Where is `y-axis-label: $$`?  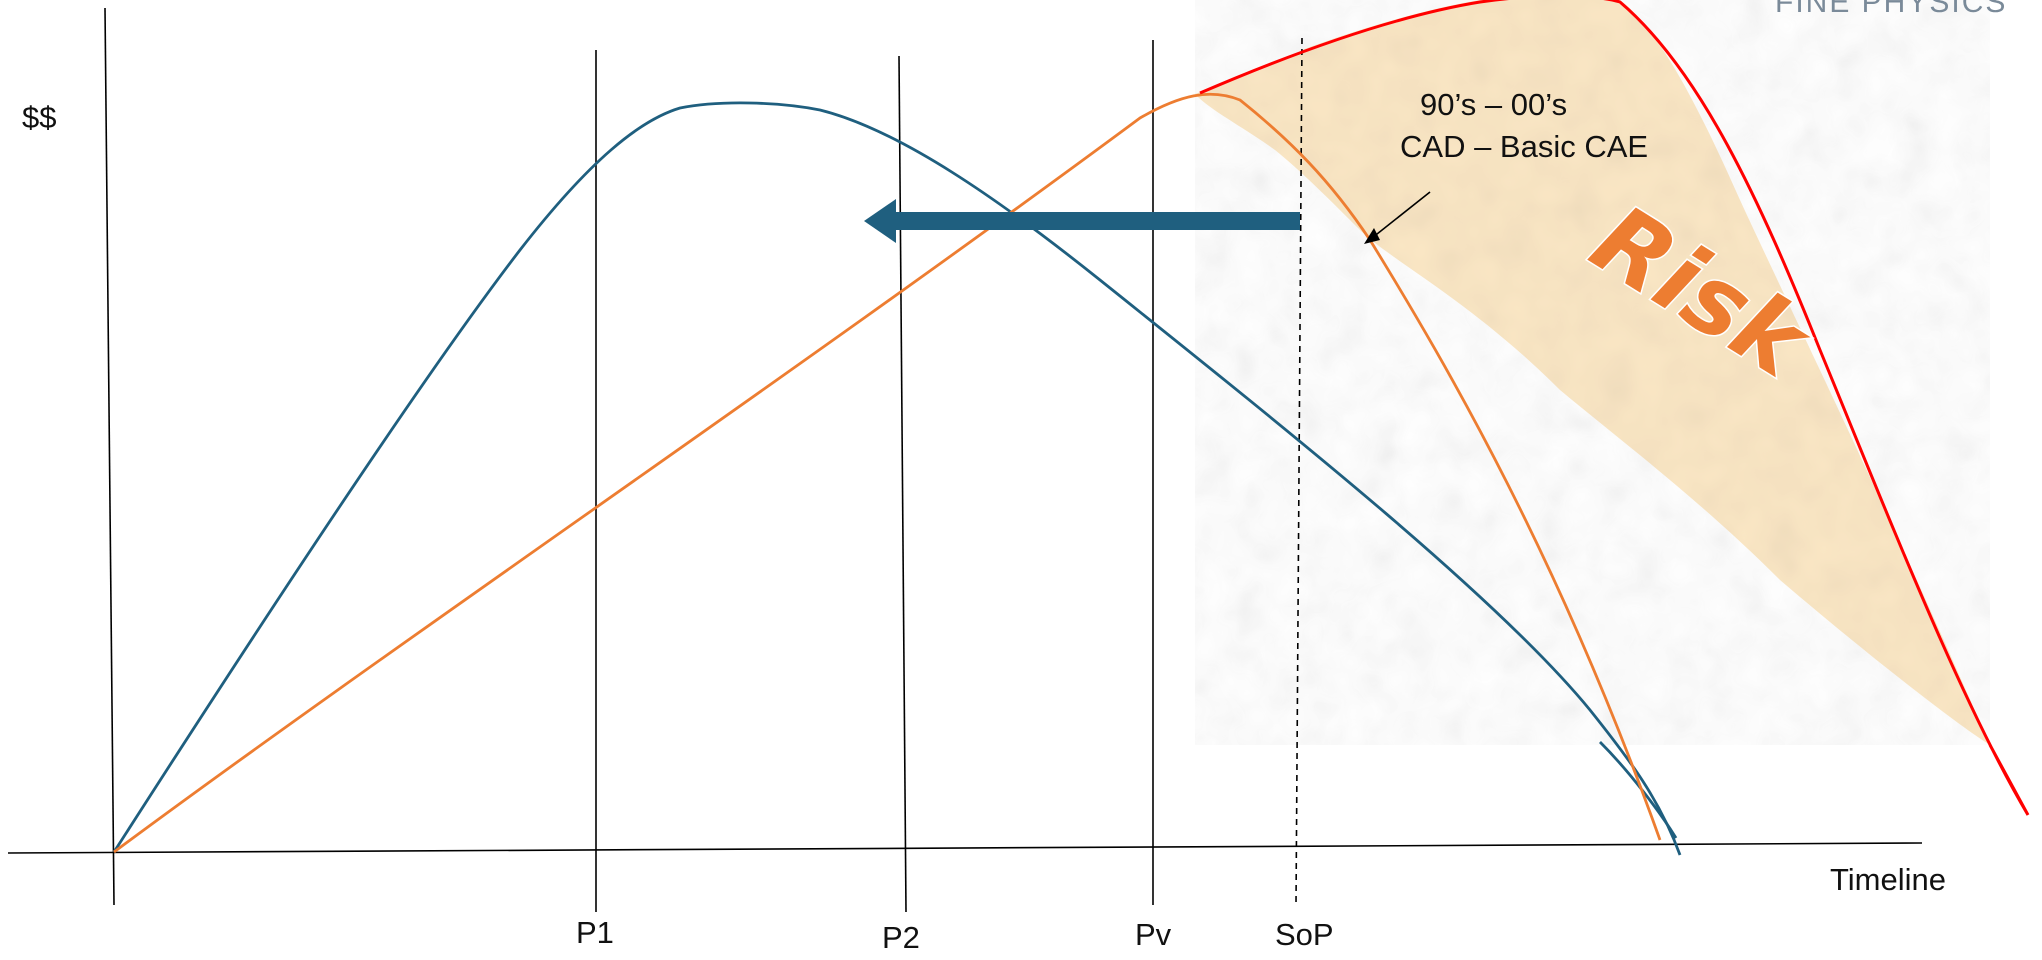
y-axis-label: $$ is located at coordinates (39, 117).